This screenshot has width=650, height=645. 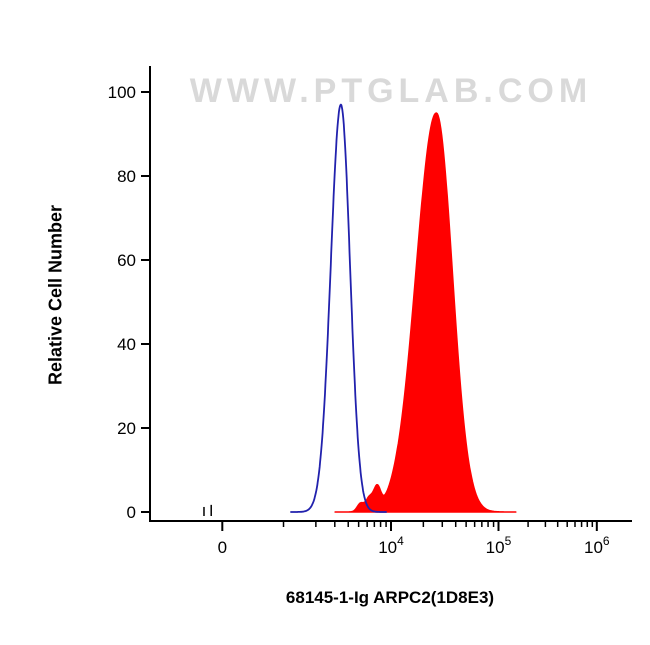 What do you see at coordinates (126, 260) in the screenshot?
I see `y-tick-label: 60` at bounding box center [126, 260].